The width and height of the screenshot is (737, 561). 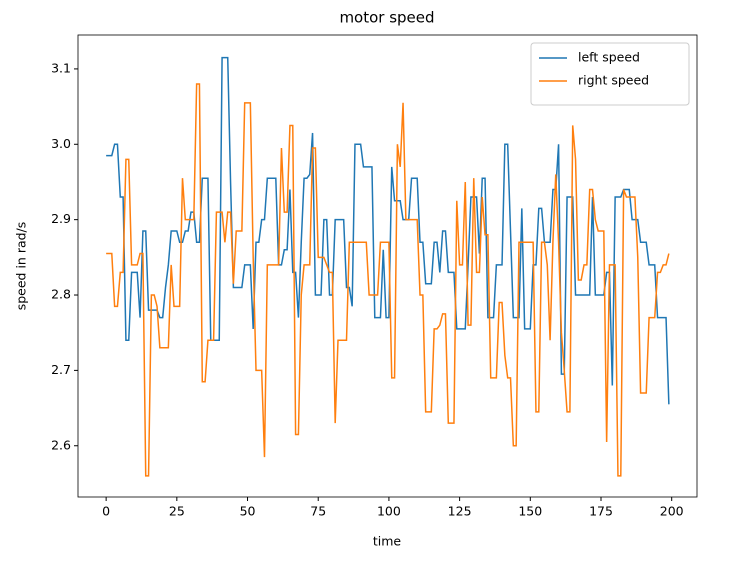 I want to click on y-tick-label: 3.0, so click(x=61, y=143).